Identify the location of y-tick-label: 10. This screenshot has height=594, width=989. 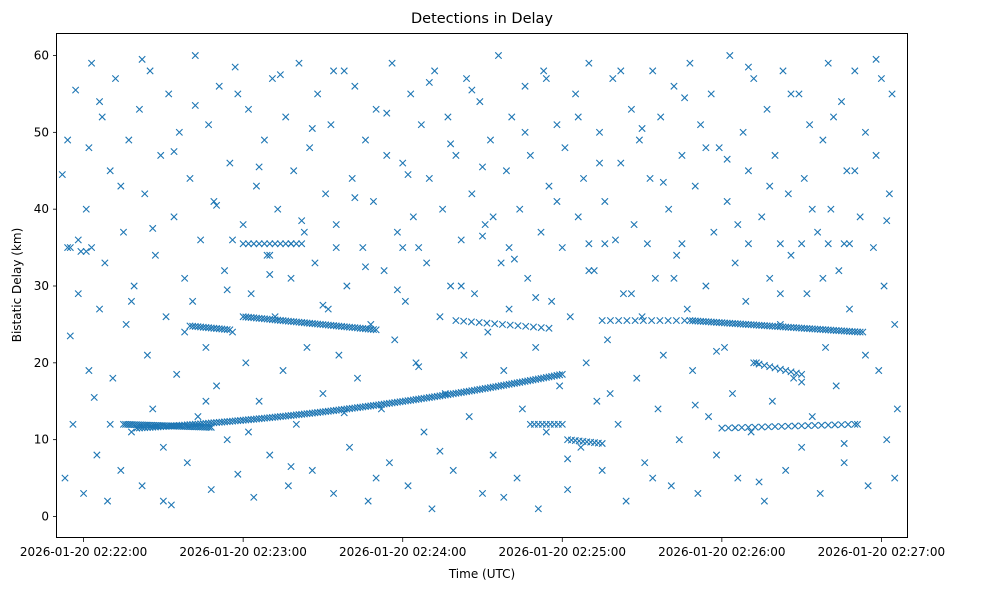
(41, 440).